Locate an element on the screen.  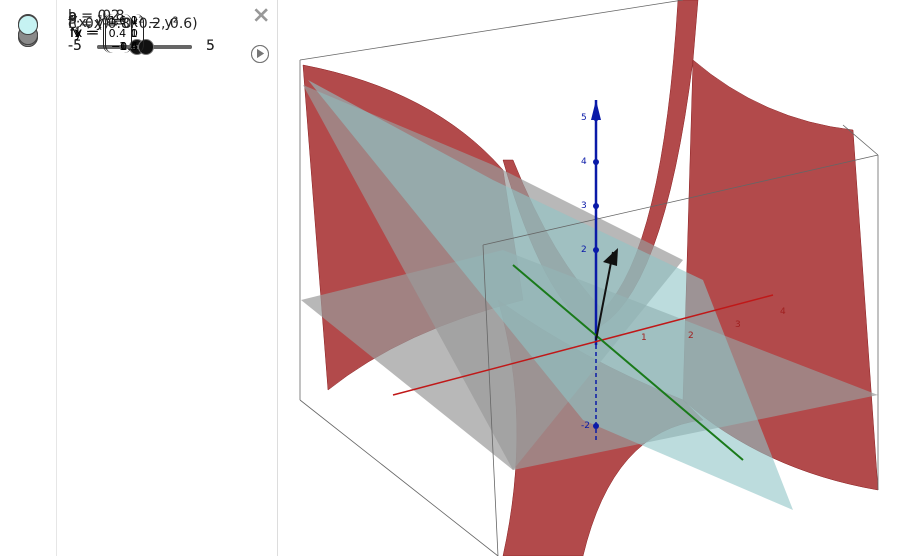
vector: N = 1.6 0.4 1 is located at coordinates (101, 33).